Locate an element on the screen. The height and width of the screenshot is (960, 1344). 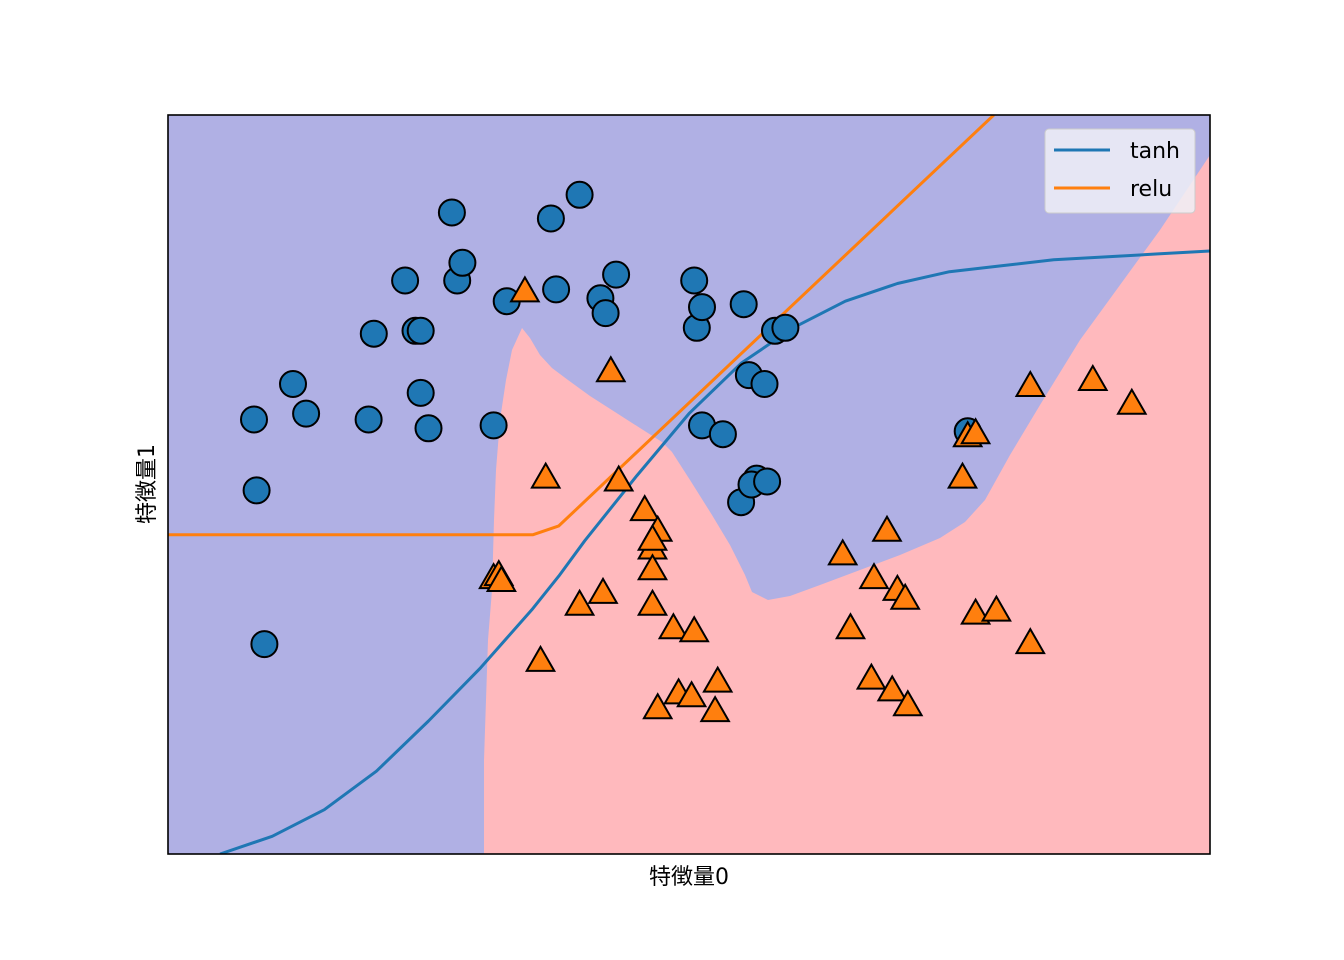
y-axis-label: 特徴量1 is located at coordinates (147, 484).